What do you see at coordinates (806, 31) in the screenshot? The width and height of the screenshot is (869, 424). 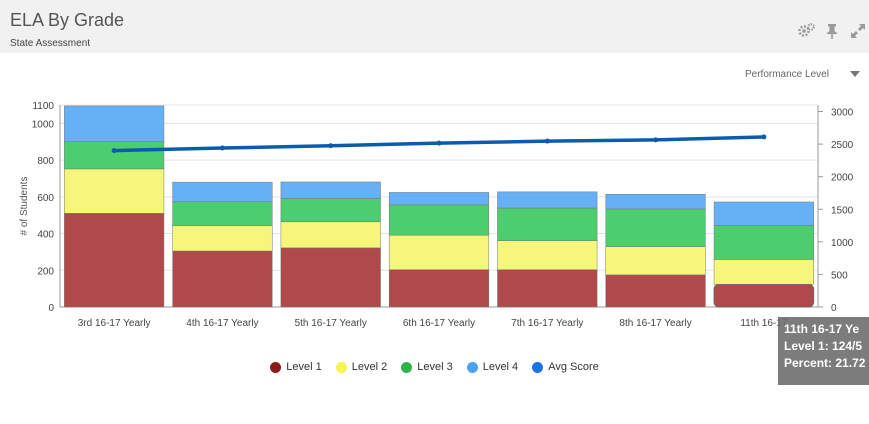 I see `gears-icon` at bounding box center [806, 31].